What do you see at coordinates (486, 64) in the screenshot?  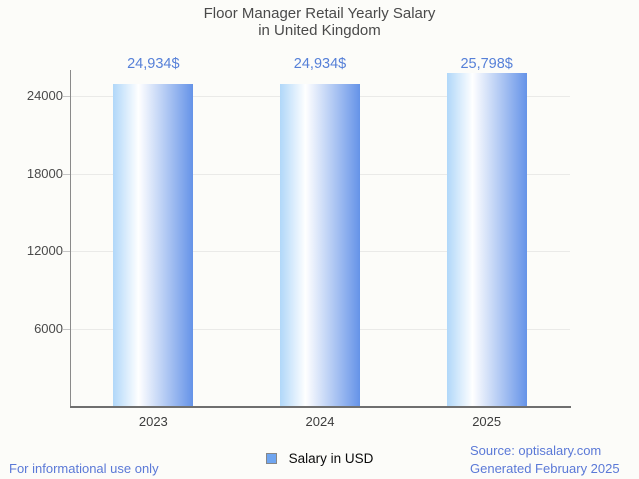 I see `bar-value-label: 25,798$` at bounding box center [486, 64].